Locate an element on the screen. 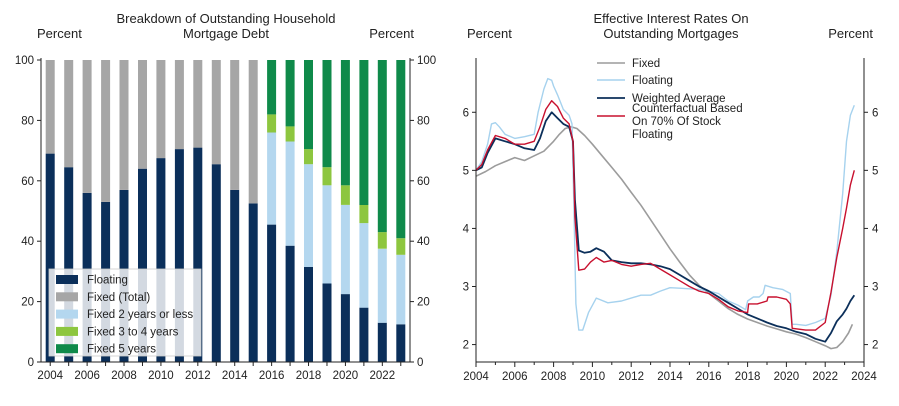 This screenshot has width=899, height=406. bar-2005-fixed-total- is located at coordinates (69, 114).